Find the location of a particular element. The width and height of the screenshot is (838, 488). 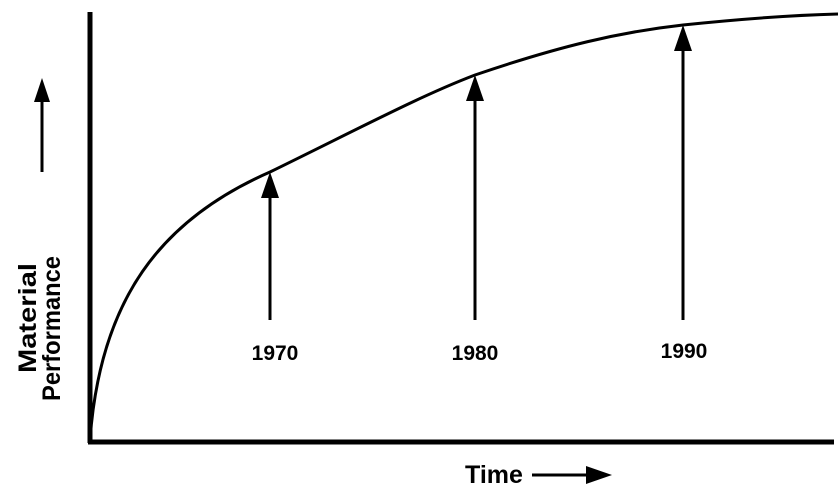

marker-label: 1990 is located at coordinates (684, 351).